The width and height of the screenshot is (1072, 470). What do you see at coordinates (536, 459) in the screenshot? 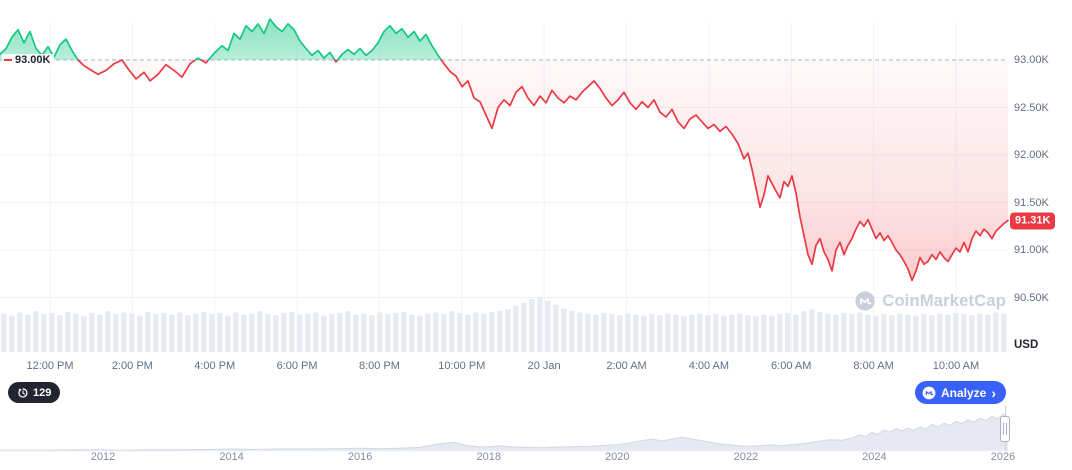
I see `navigator-year-axis: 2012 2014 2016 2018 2020 2022 2024 2026` at bounding box center [536, 459].